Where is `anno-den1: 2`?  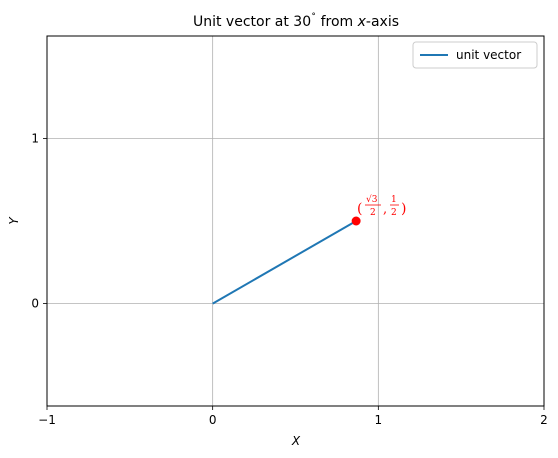
anno-den1: 2 is located at coordinates (373, 213).